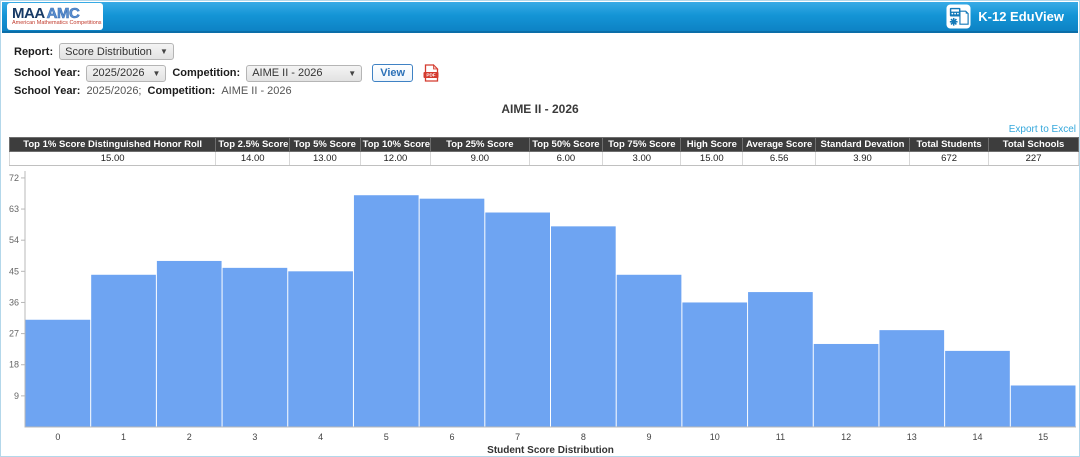 This screenshot has height=457, width=1080. What do you see at coordinates (14, 240) in the screenshot?
I see `y-tick-label: 54` at bounding box center [14, 240].